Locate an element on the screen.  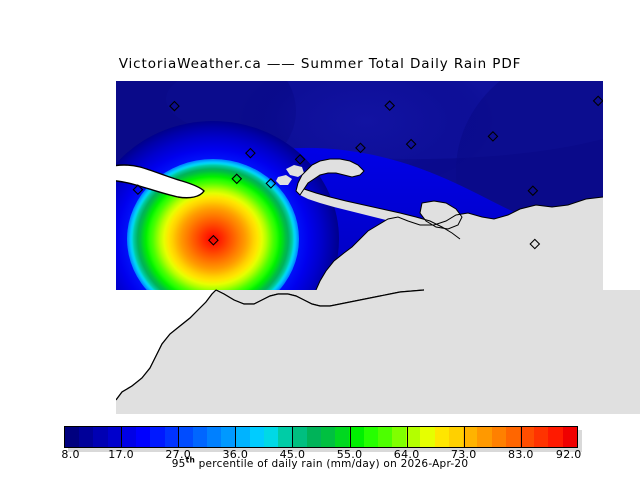
colorbar-tick-label: 64.0 is located at coordinates (406, 454).